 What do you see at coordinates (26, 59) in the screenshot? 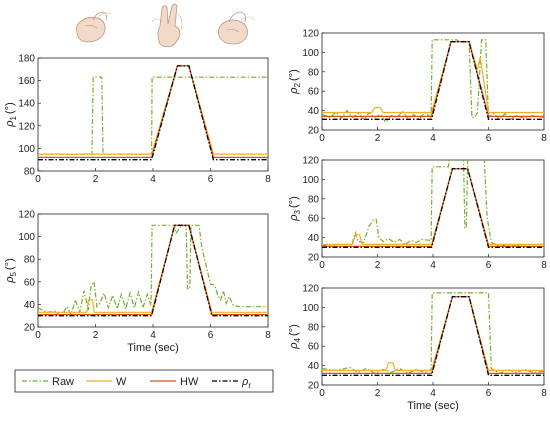
I see `y-tick-label: 180` at bounding box center [26, 59].